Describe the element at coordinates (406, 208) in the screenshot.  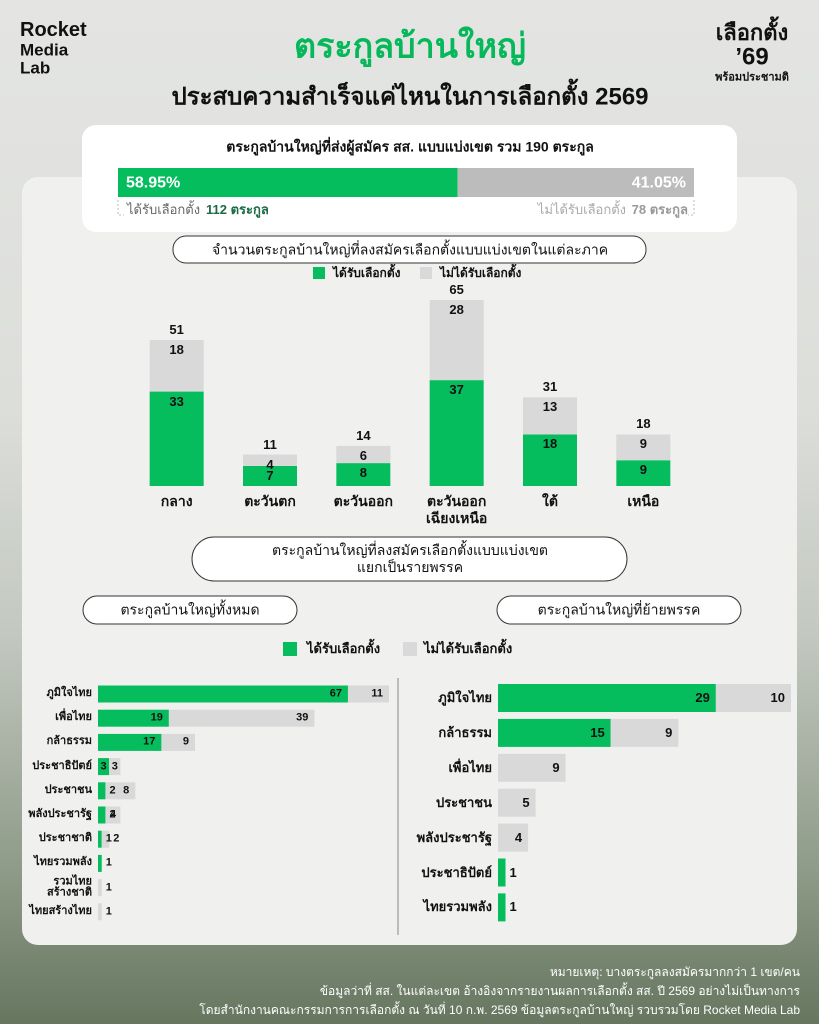
I see `bracket` at that location.